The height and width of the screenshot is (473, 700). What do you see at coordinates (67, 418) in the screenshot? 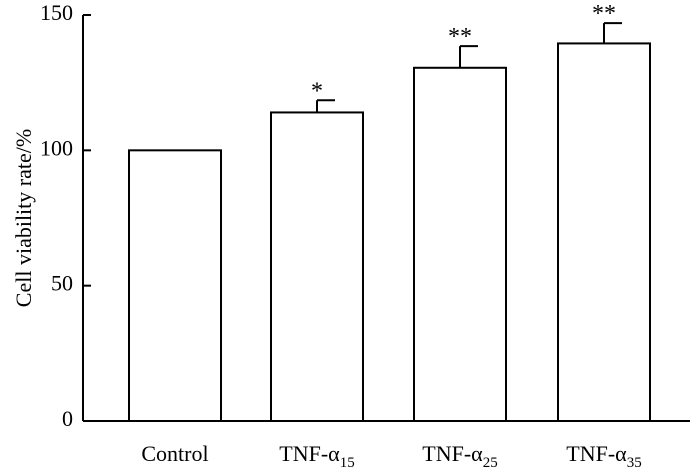
I see `y-tick-label: 0` at bounding box center [67, 418].